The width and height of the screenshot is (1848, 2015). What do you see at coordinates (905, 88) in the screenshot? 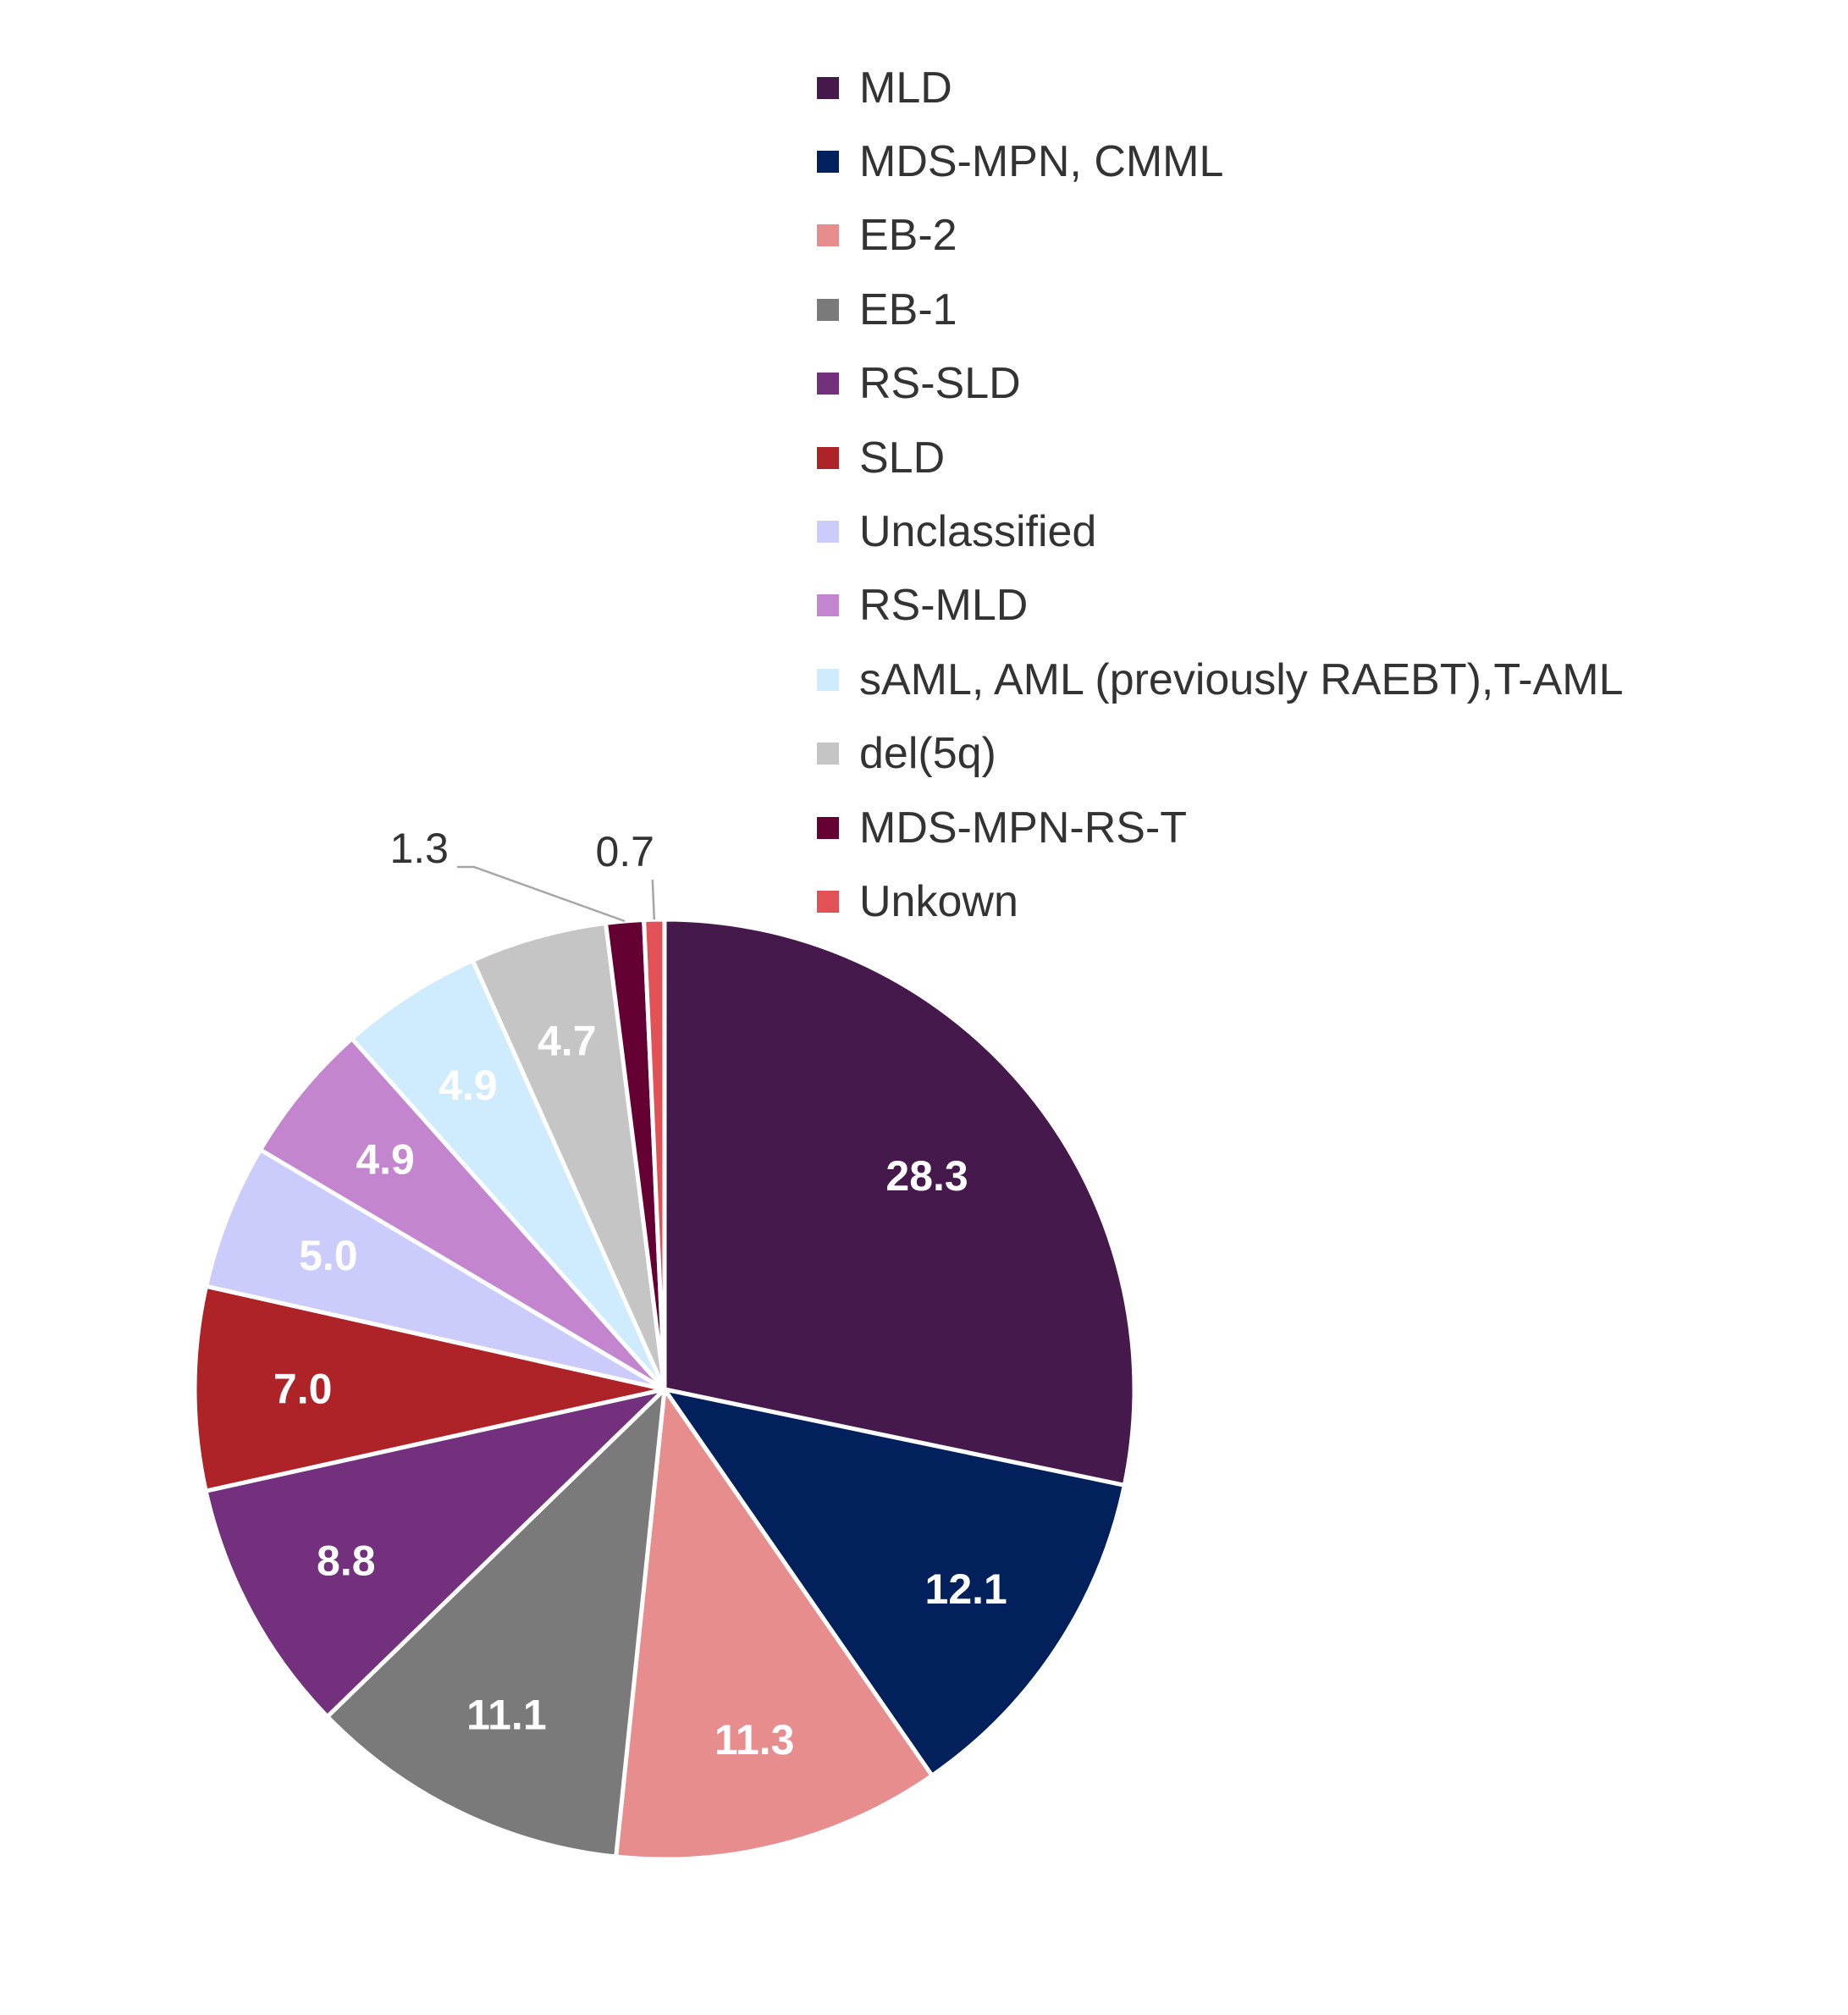
I see `legend-label: MLD` at bounding box center [905, 88].